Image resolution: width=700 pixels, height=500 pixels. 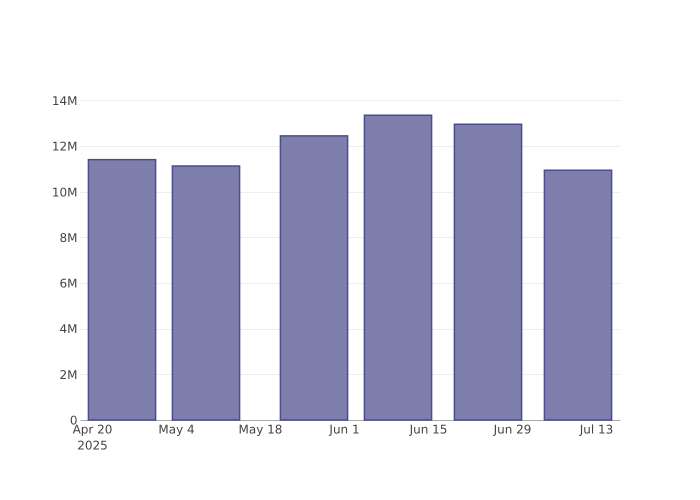 I want to click on y-tick-label: 10M, so click(x=65, y=192).